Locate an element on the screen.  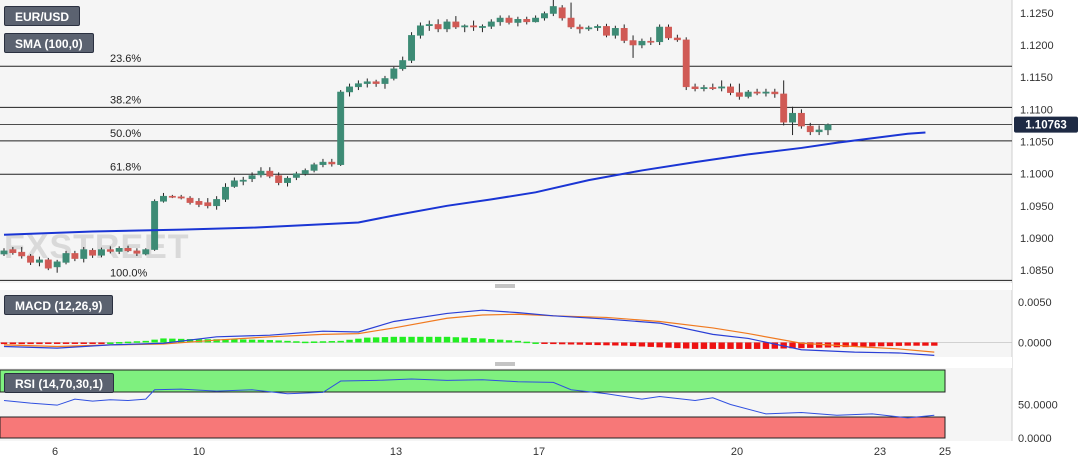
rsi-oversold-zone is located at coordinates (473, 427).